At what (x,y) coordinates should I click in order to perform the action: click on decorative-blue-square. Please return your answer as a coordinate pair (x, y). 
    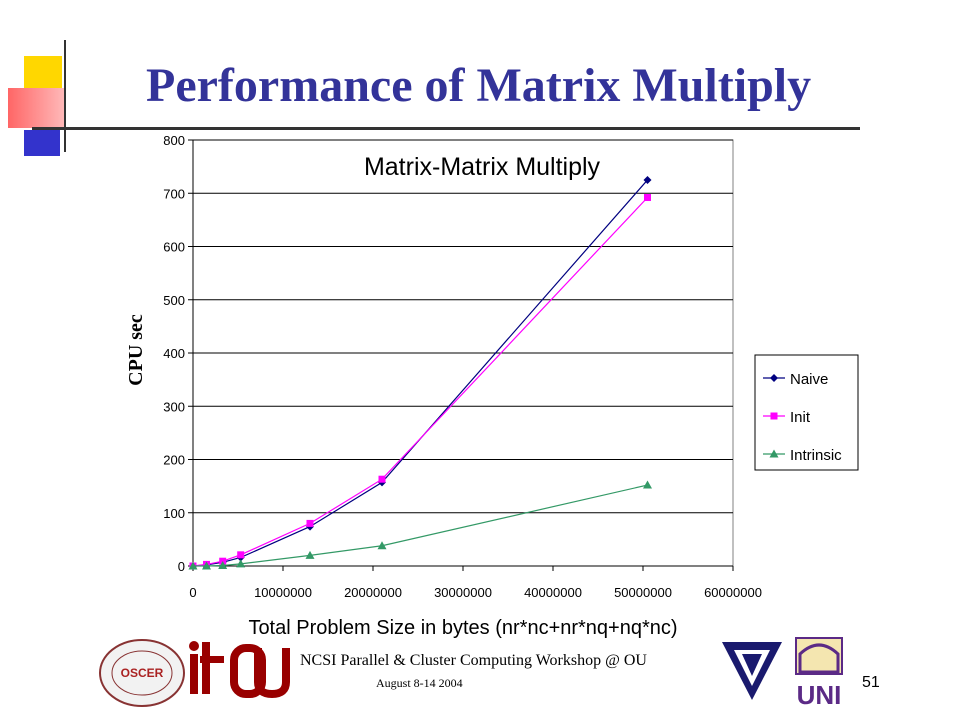
    Looking at the image, I should click on (42, 143).